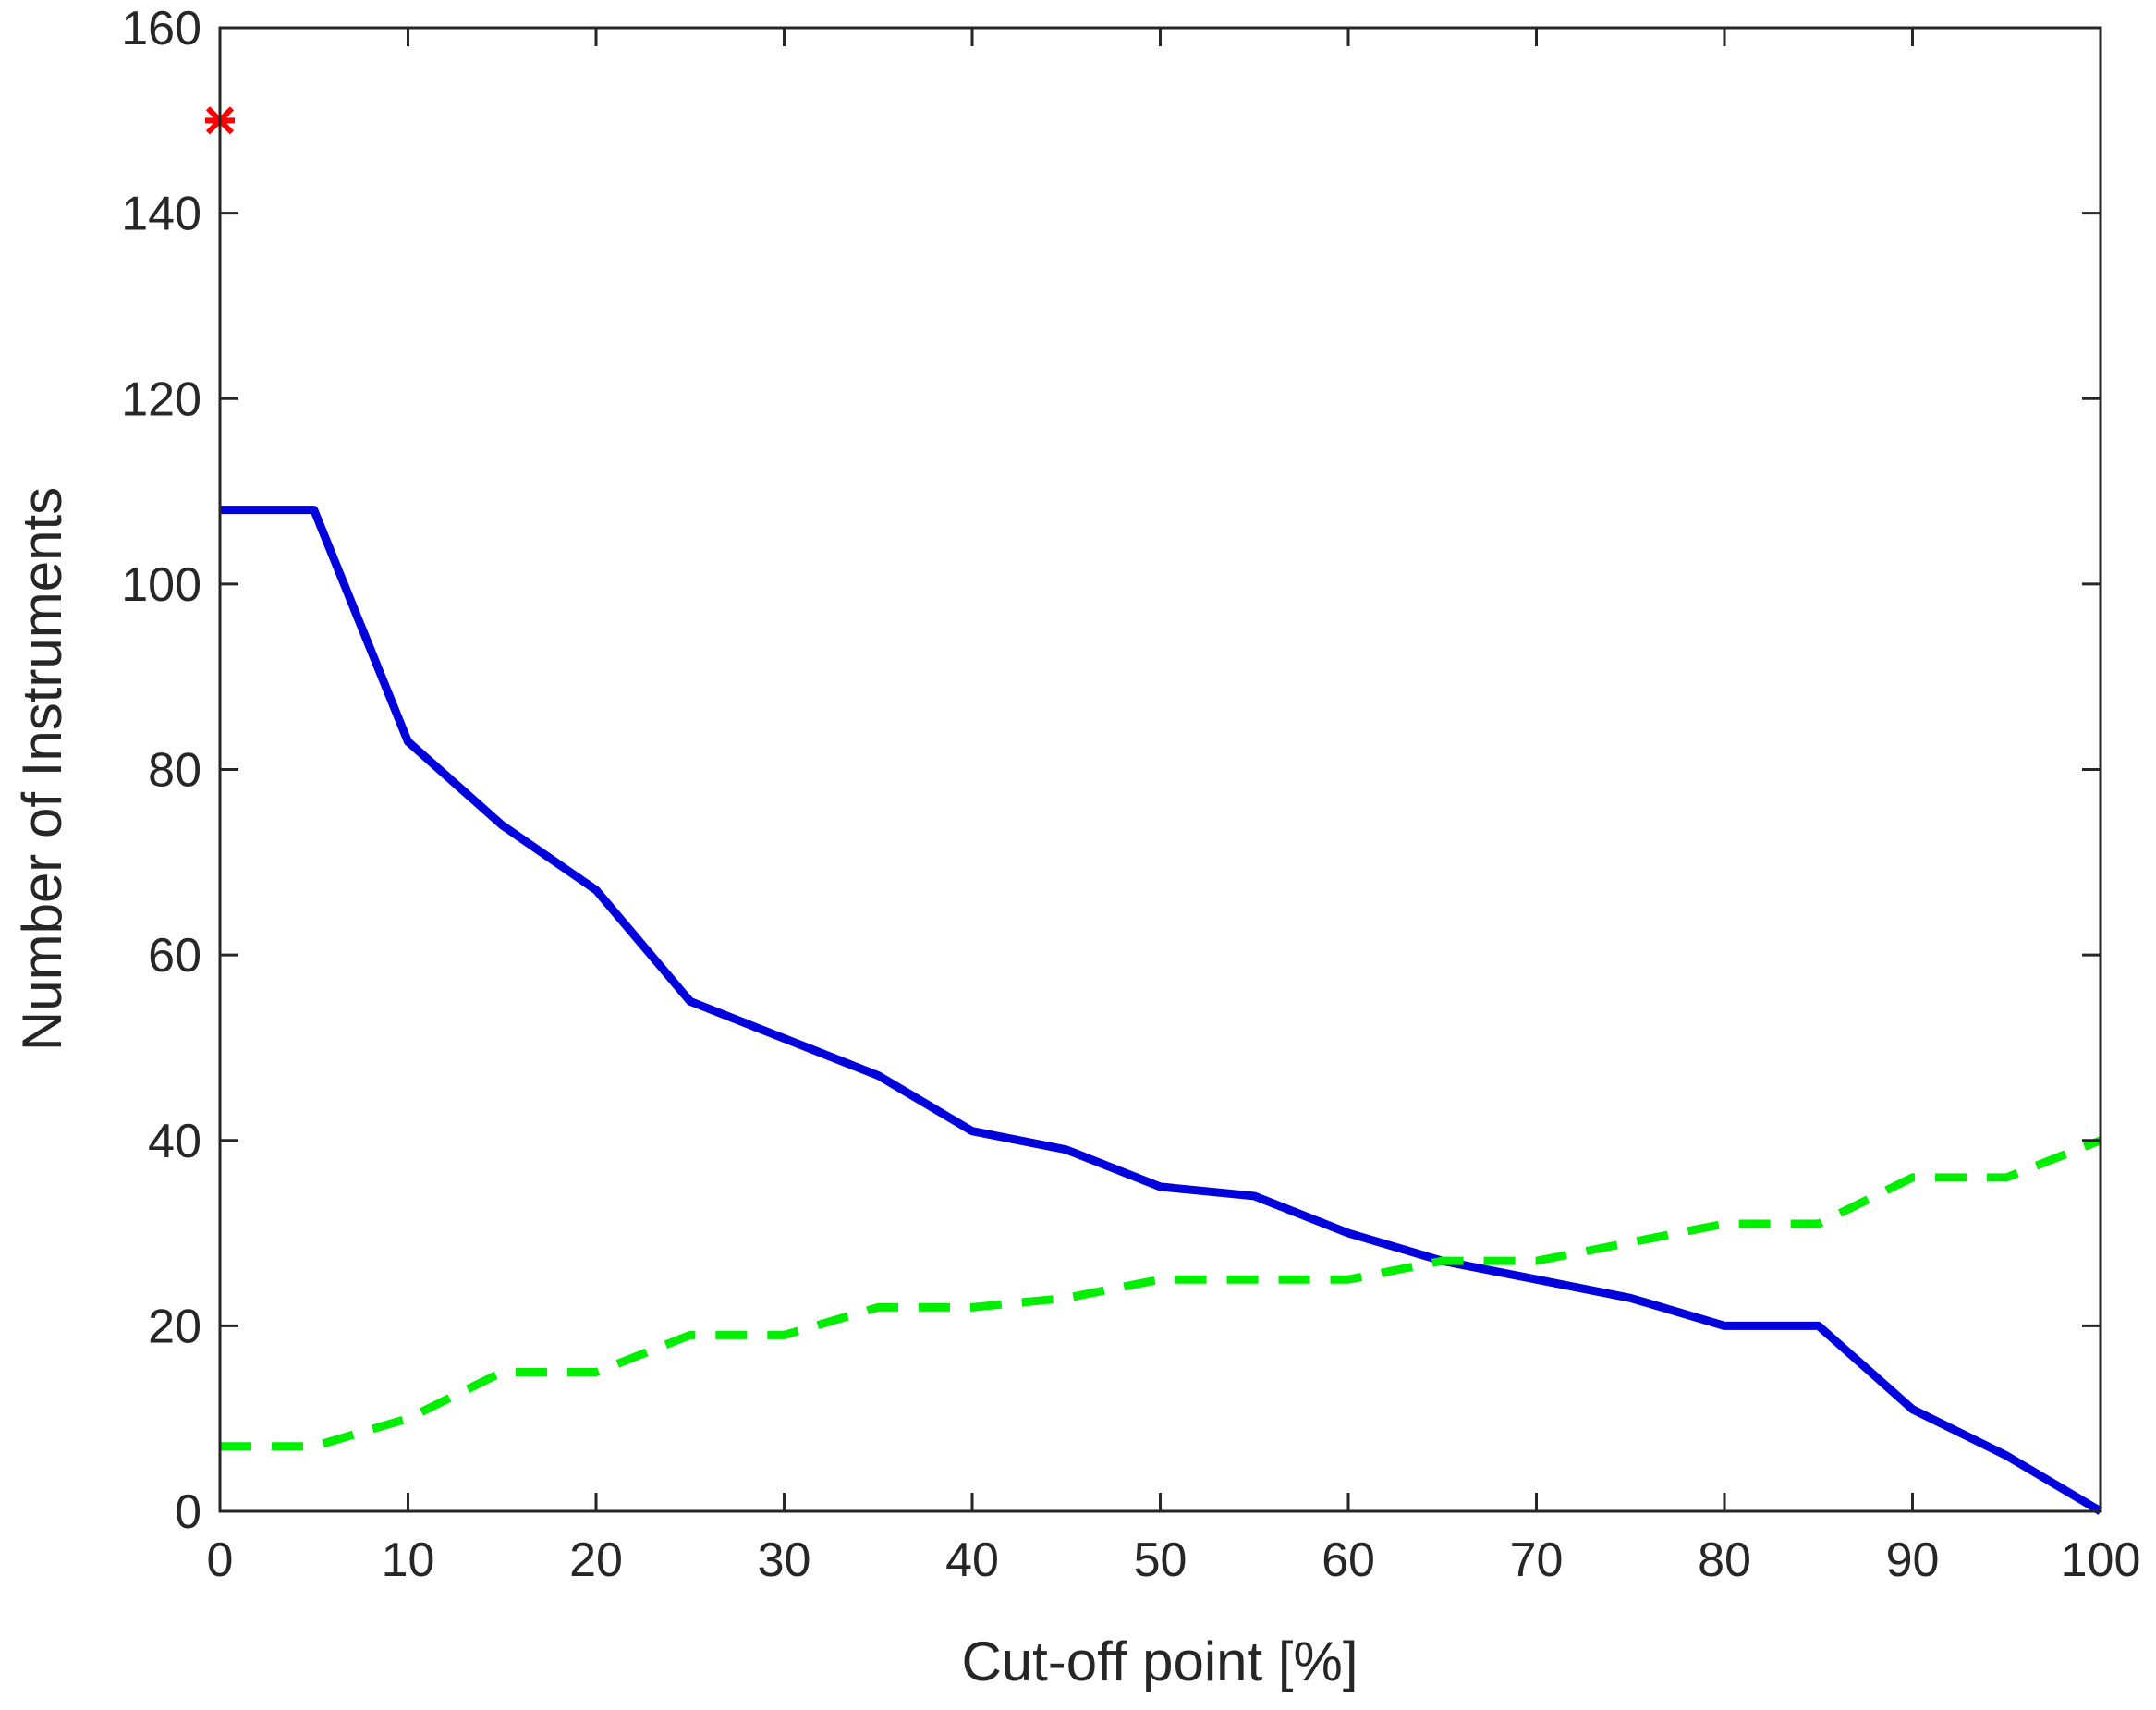 Image resolution: width=2156 pixels, height=1710 pixels. I want to click on x-tick-label: 0, so click(220, 1560).